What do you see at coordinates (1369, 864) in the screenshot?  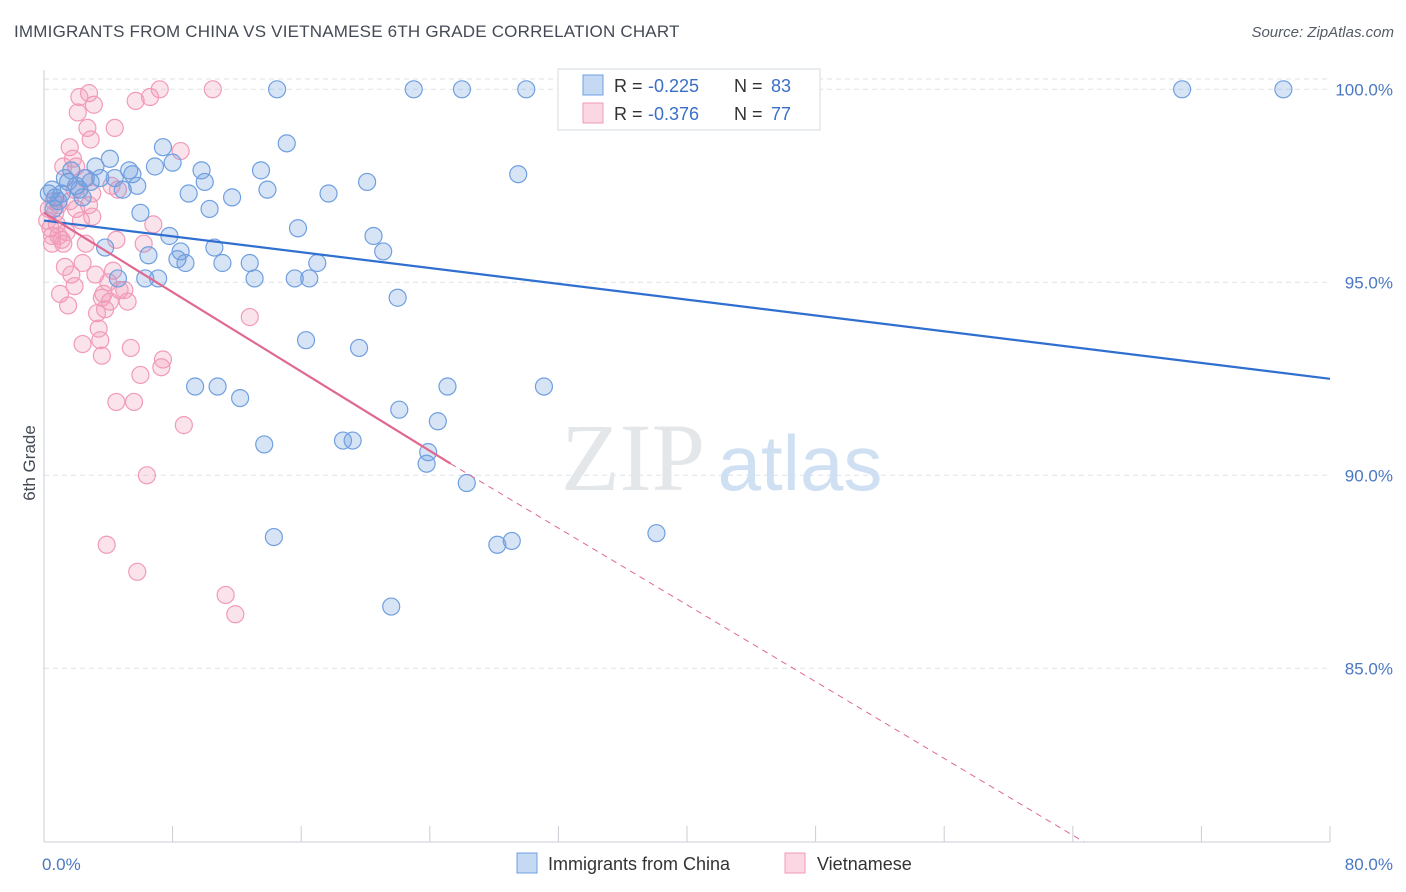 I see `x-tick-label-max: 80.0%` at bounding box center [1369, 864].